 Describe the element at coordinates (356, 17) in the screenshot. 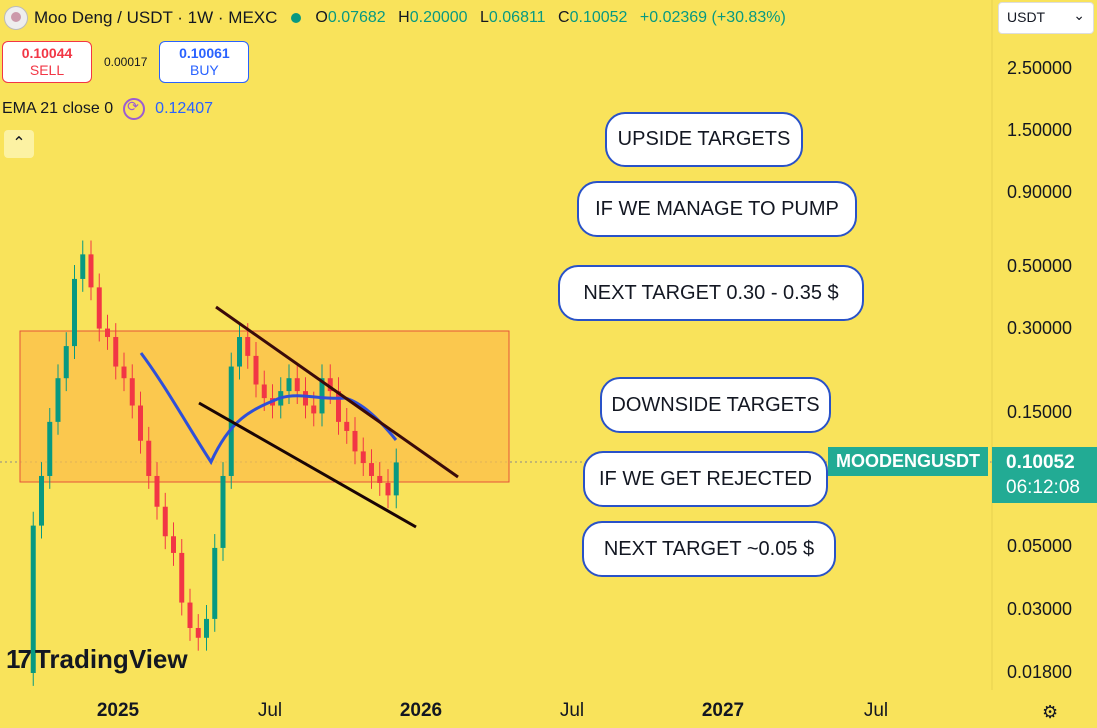

I see `open-value: 0.07682` at that location.